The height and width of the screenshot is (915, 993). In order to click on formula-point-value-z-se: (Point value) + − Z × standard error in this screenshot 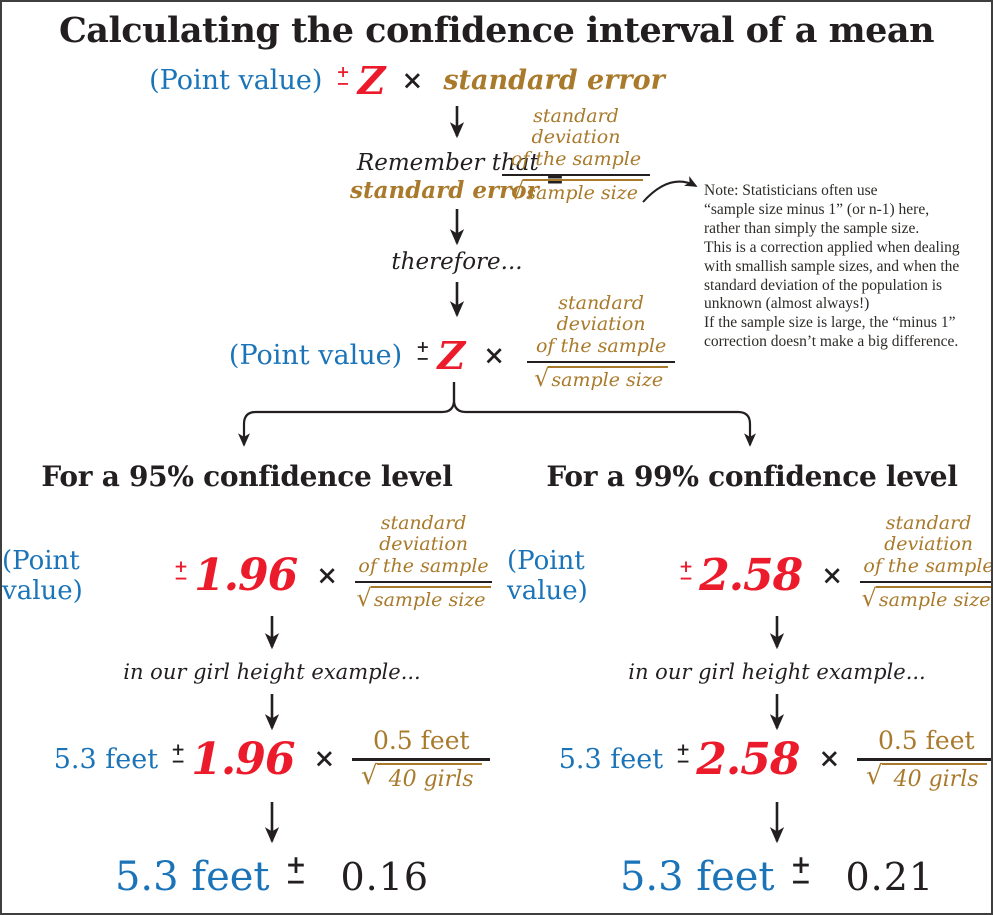, I will do `click(407, 80)`.